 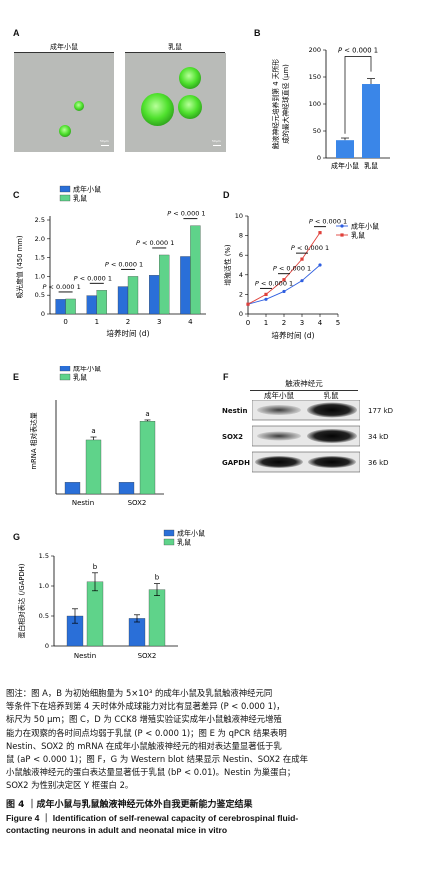 What do you see at coordinates (317, 131) in the screenshot?
I see `y-tick-label: 50` at bounding box center [317, 131].